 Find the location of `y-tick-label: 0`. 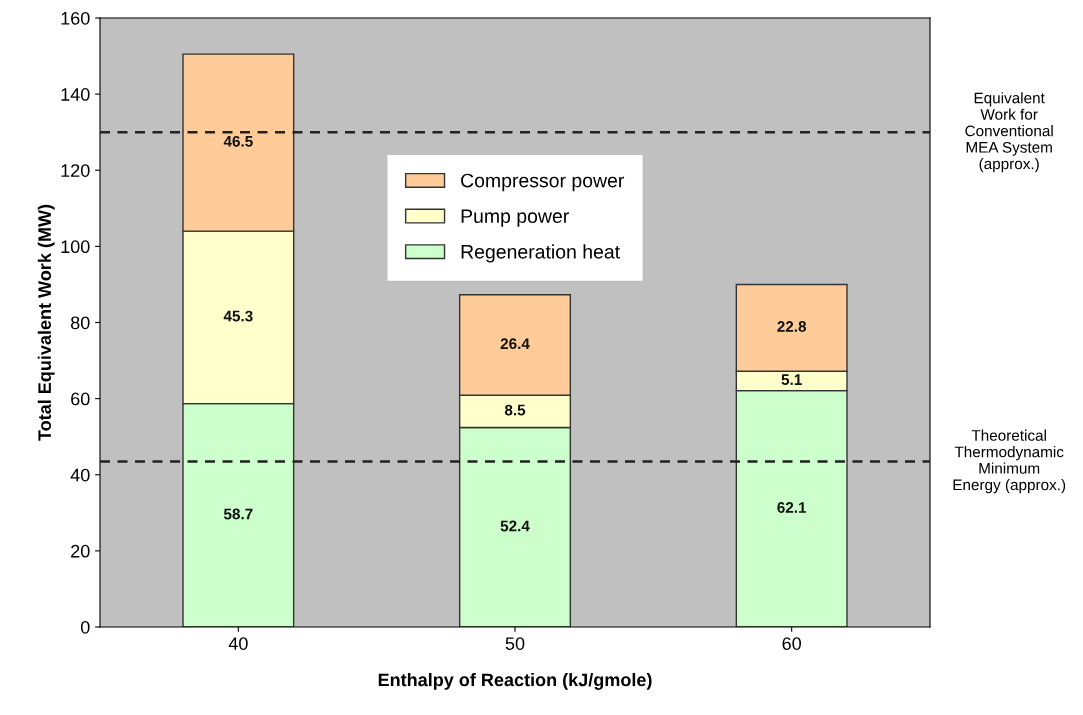

y-tick-label: 0 is located at coordinates (85, 627).